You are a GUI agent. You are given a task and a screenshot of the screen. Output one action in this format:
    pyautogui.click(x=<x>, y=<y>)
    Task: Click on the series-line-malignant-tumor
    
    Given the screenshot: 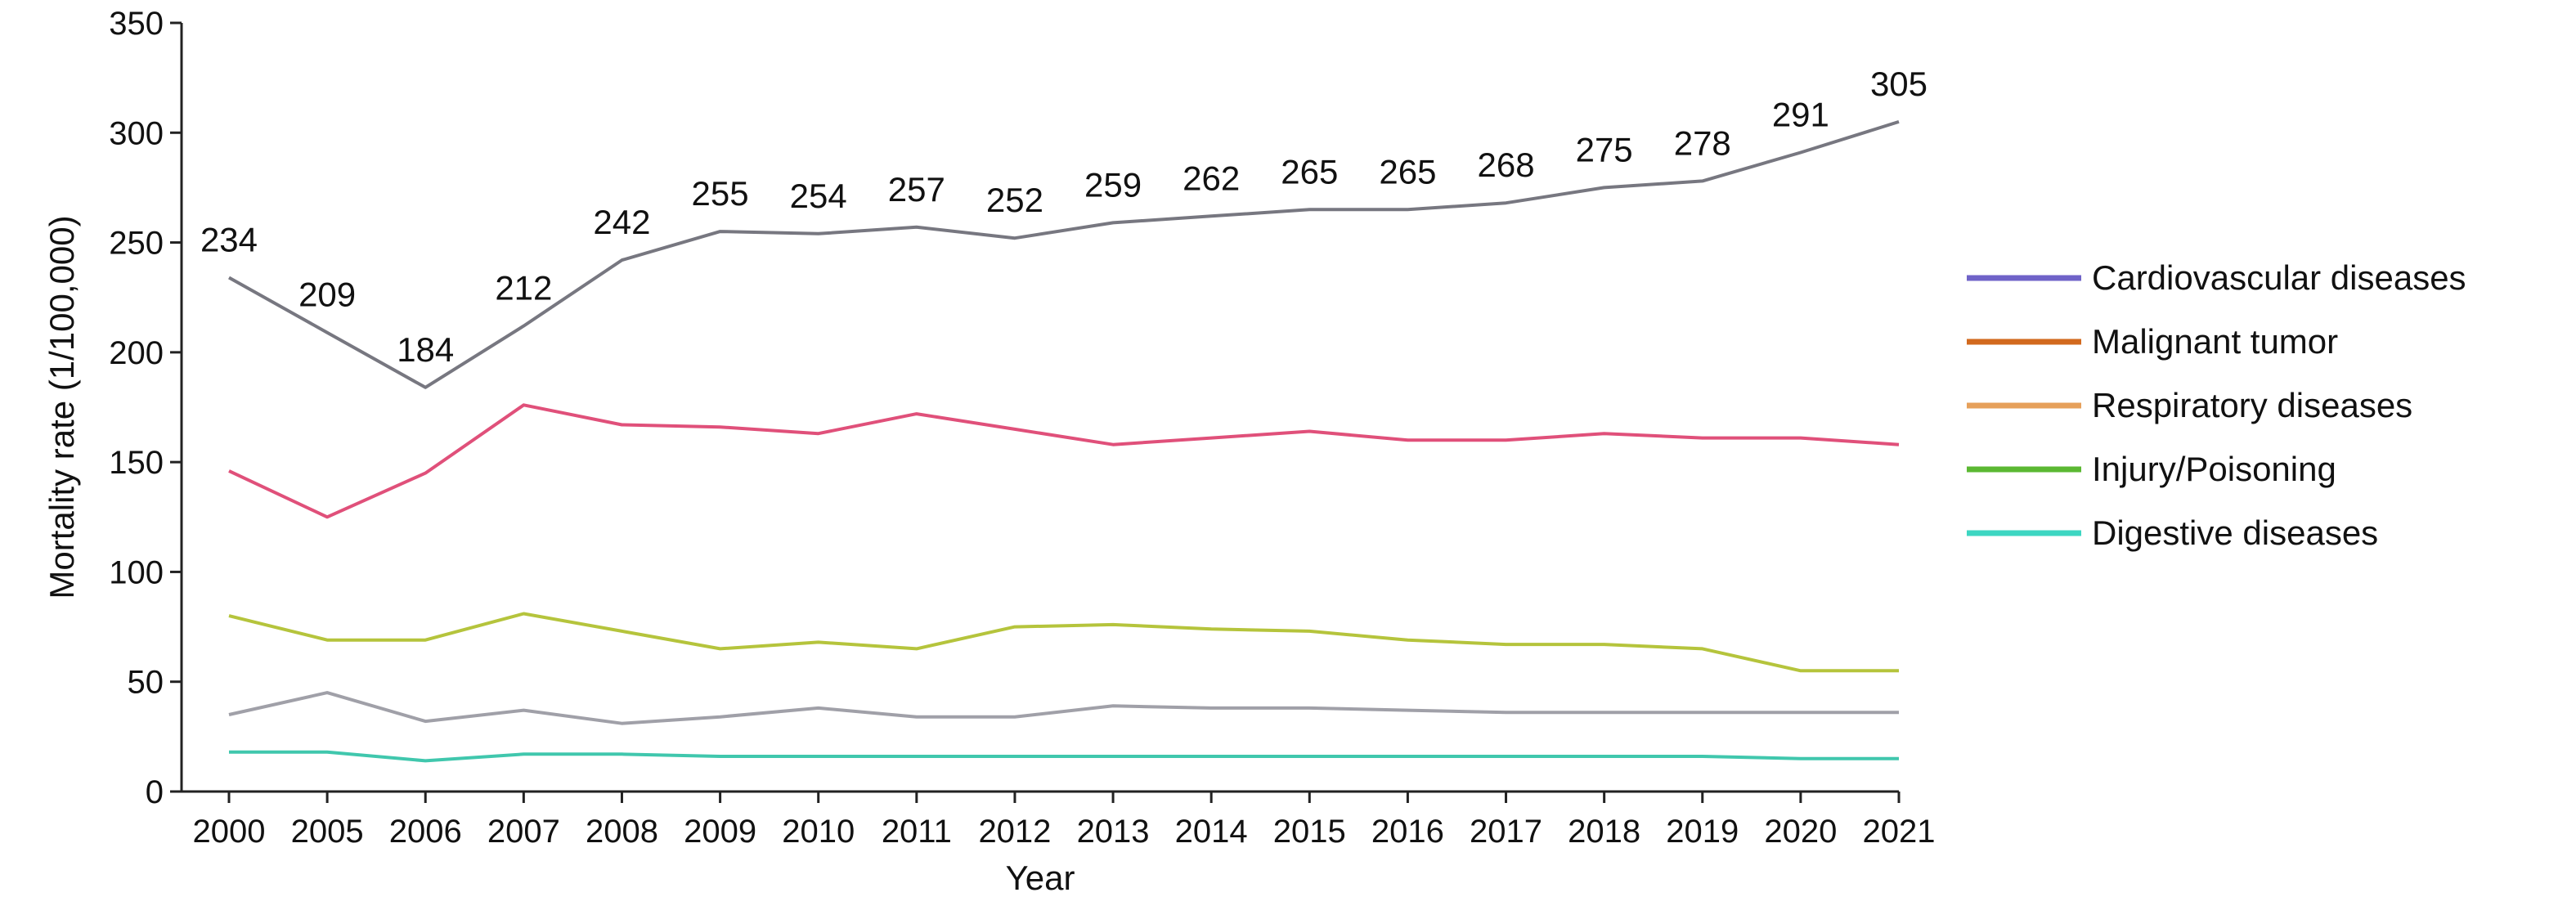 What is the action you would take?
    pyautogui.click(x=1064, y=461)
    